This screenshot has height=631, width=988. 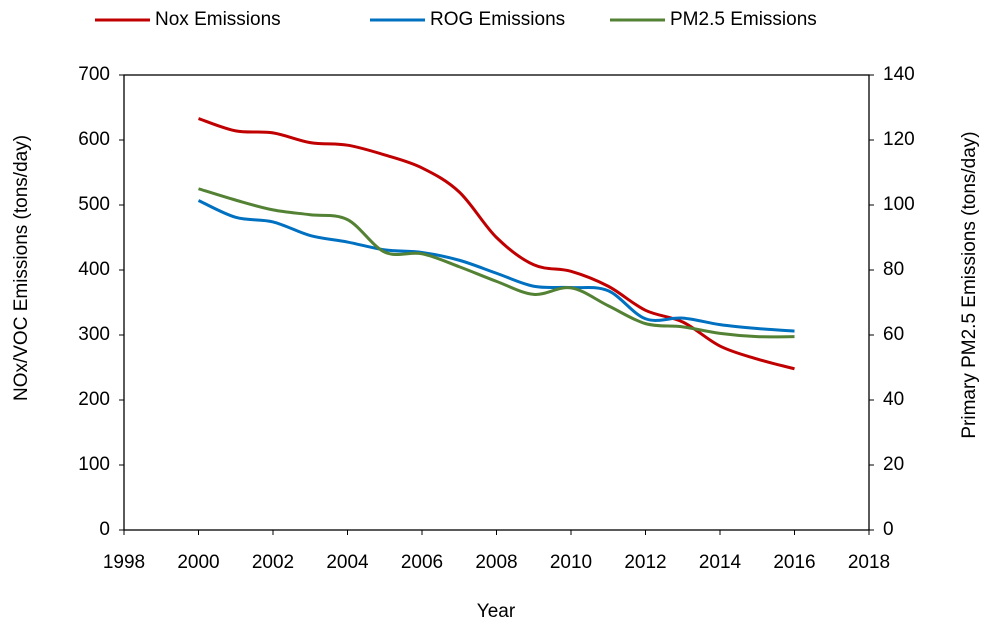 I want to click on x-tick-label: 2000, so click(x=198, y=562).